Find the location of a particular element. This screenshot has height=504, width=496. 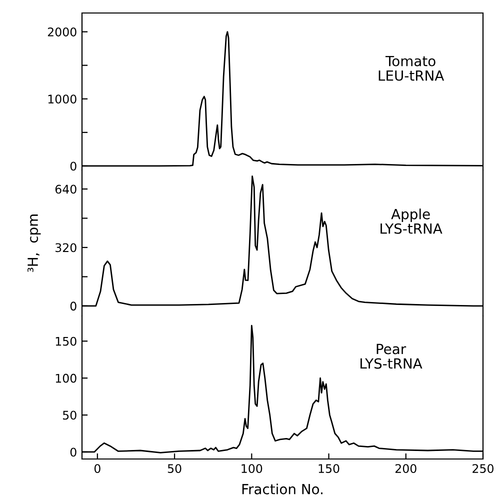

x-tick-label: 100 is located at coordinates (252, 468).